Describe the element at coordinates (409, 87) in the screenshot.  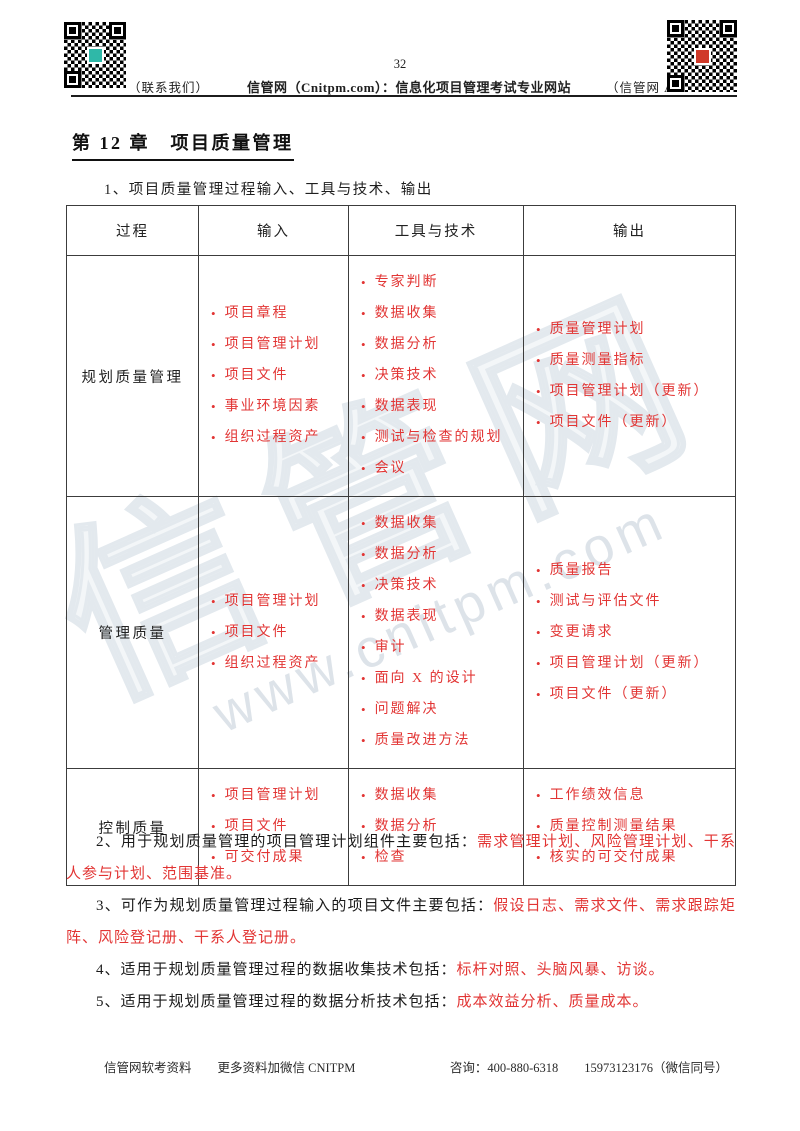
I see `site-header-text: 信管网（Cnitpm.com）：信息化项目管理考试专业网站` at that location.